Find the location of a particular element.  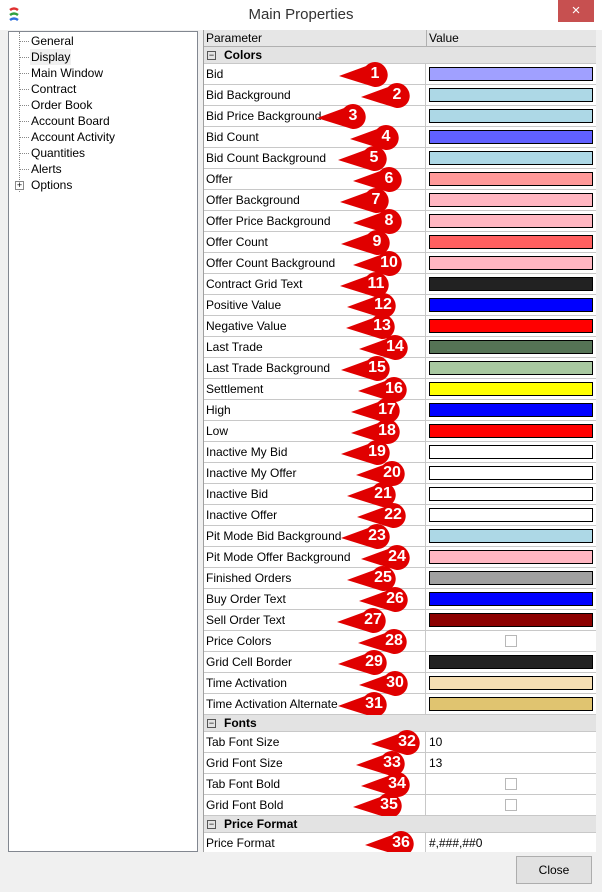

property-row: Inactive My Bid 19 is located at coordinates (400, 452).